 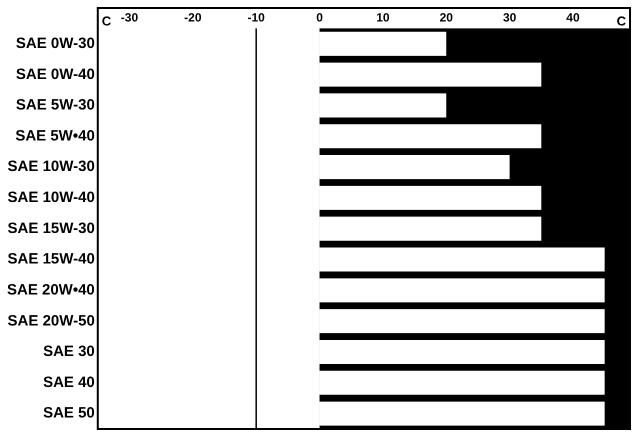 I want to click on y-tick-label: SAE 10W-40, so click(x=51, y=197).